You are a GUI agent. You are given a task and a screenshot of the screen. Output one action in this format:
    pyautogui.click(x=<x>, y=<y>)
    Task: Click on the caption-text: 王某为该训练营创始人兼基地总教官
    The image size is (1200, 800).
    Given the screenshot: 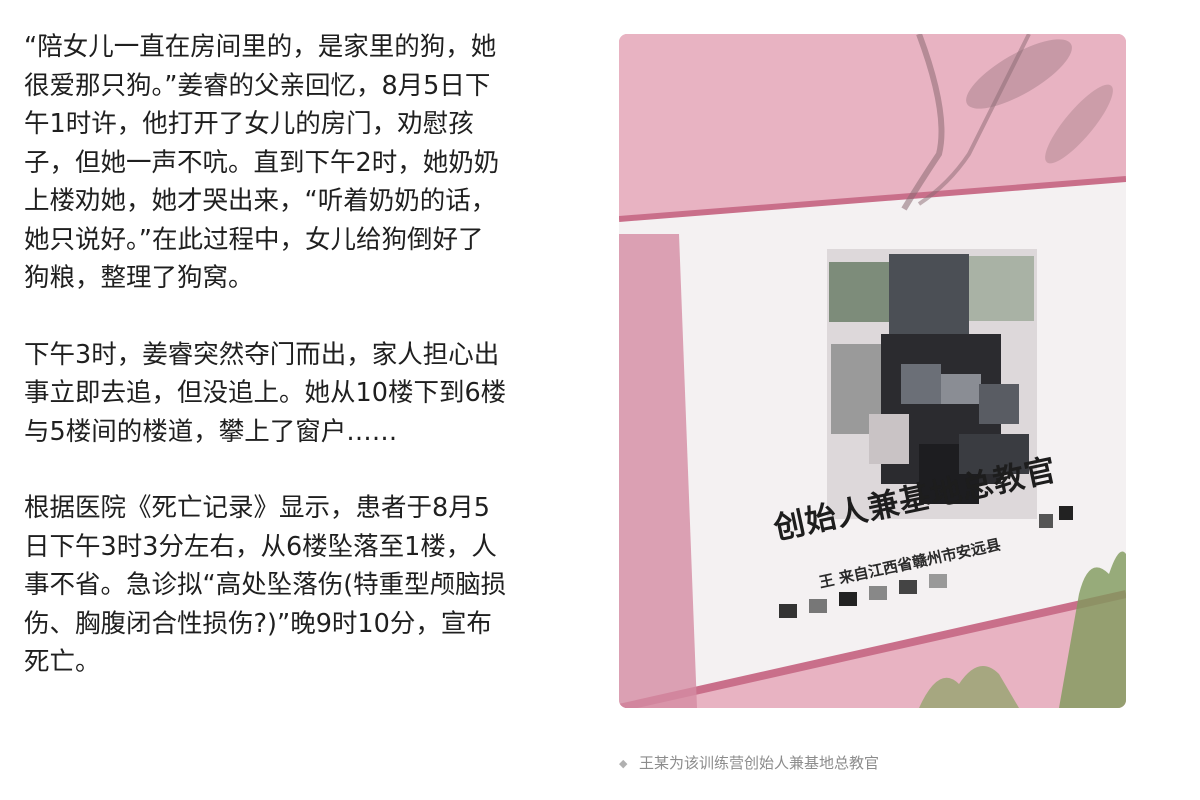 What is the action you would take?
    pyautogui.click(x=759, y=763)
    